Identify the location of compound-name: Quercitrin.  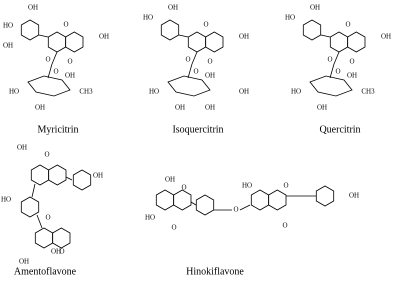
(339, 129).